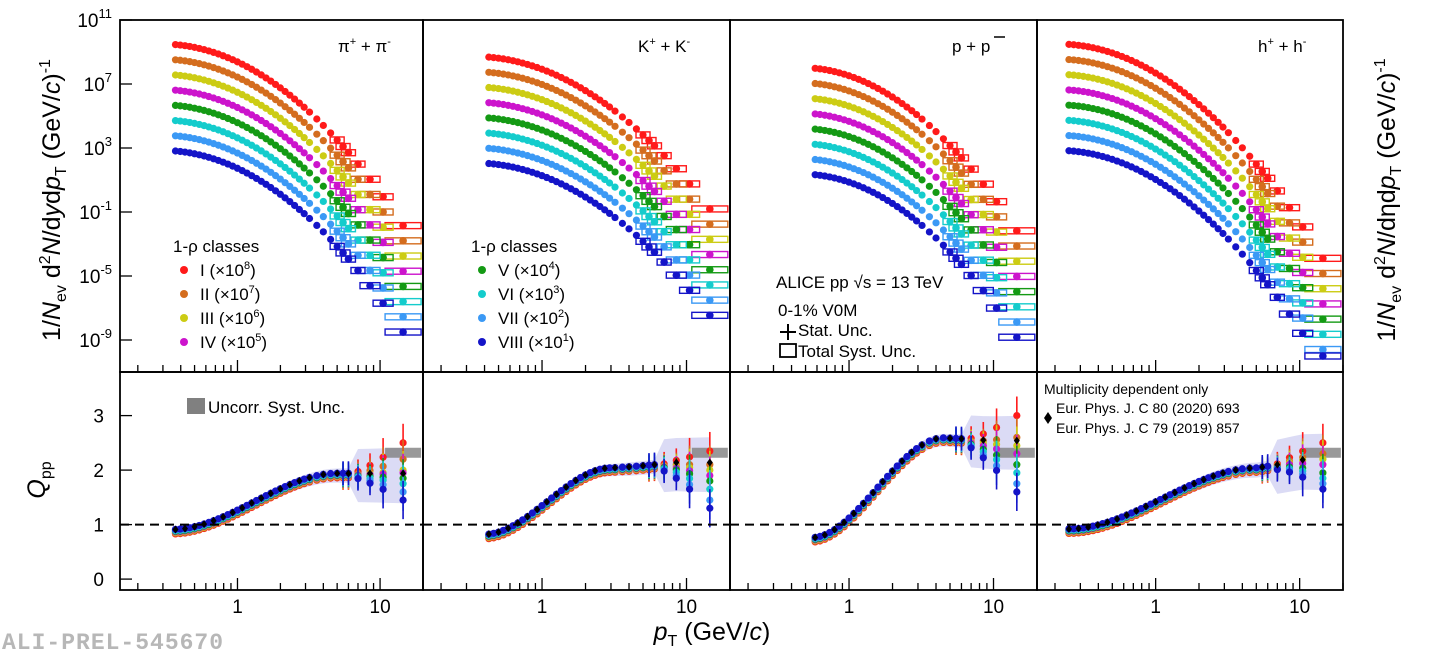  I want to click on y-tick-label: 10⁻¹, so click(95, 211).